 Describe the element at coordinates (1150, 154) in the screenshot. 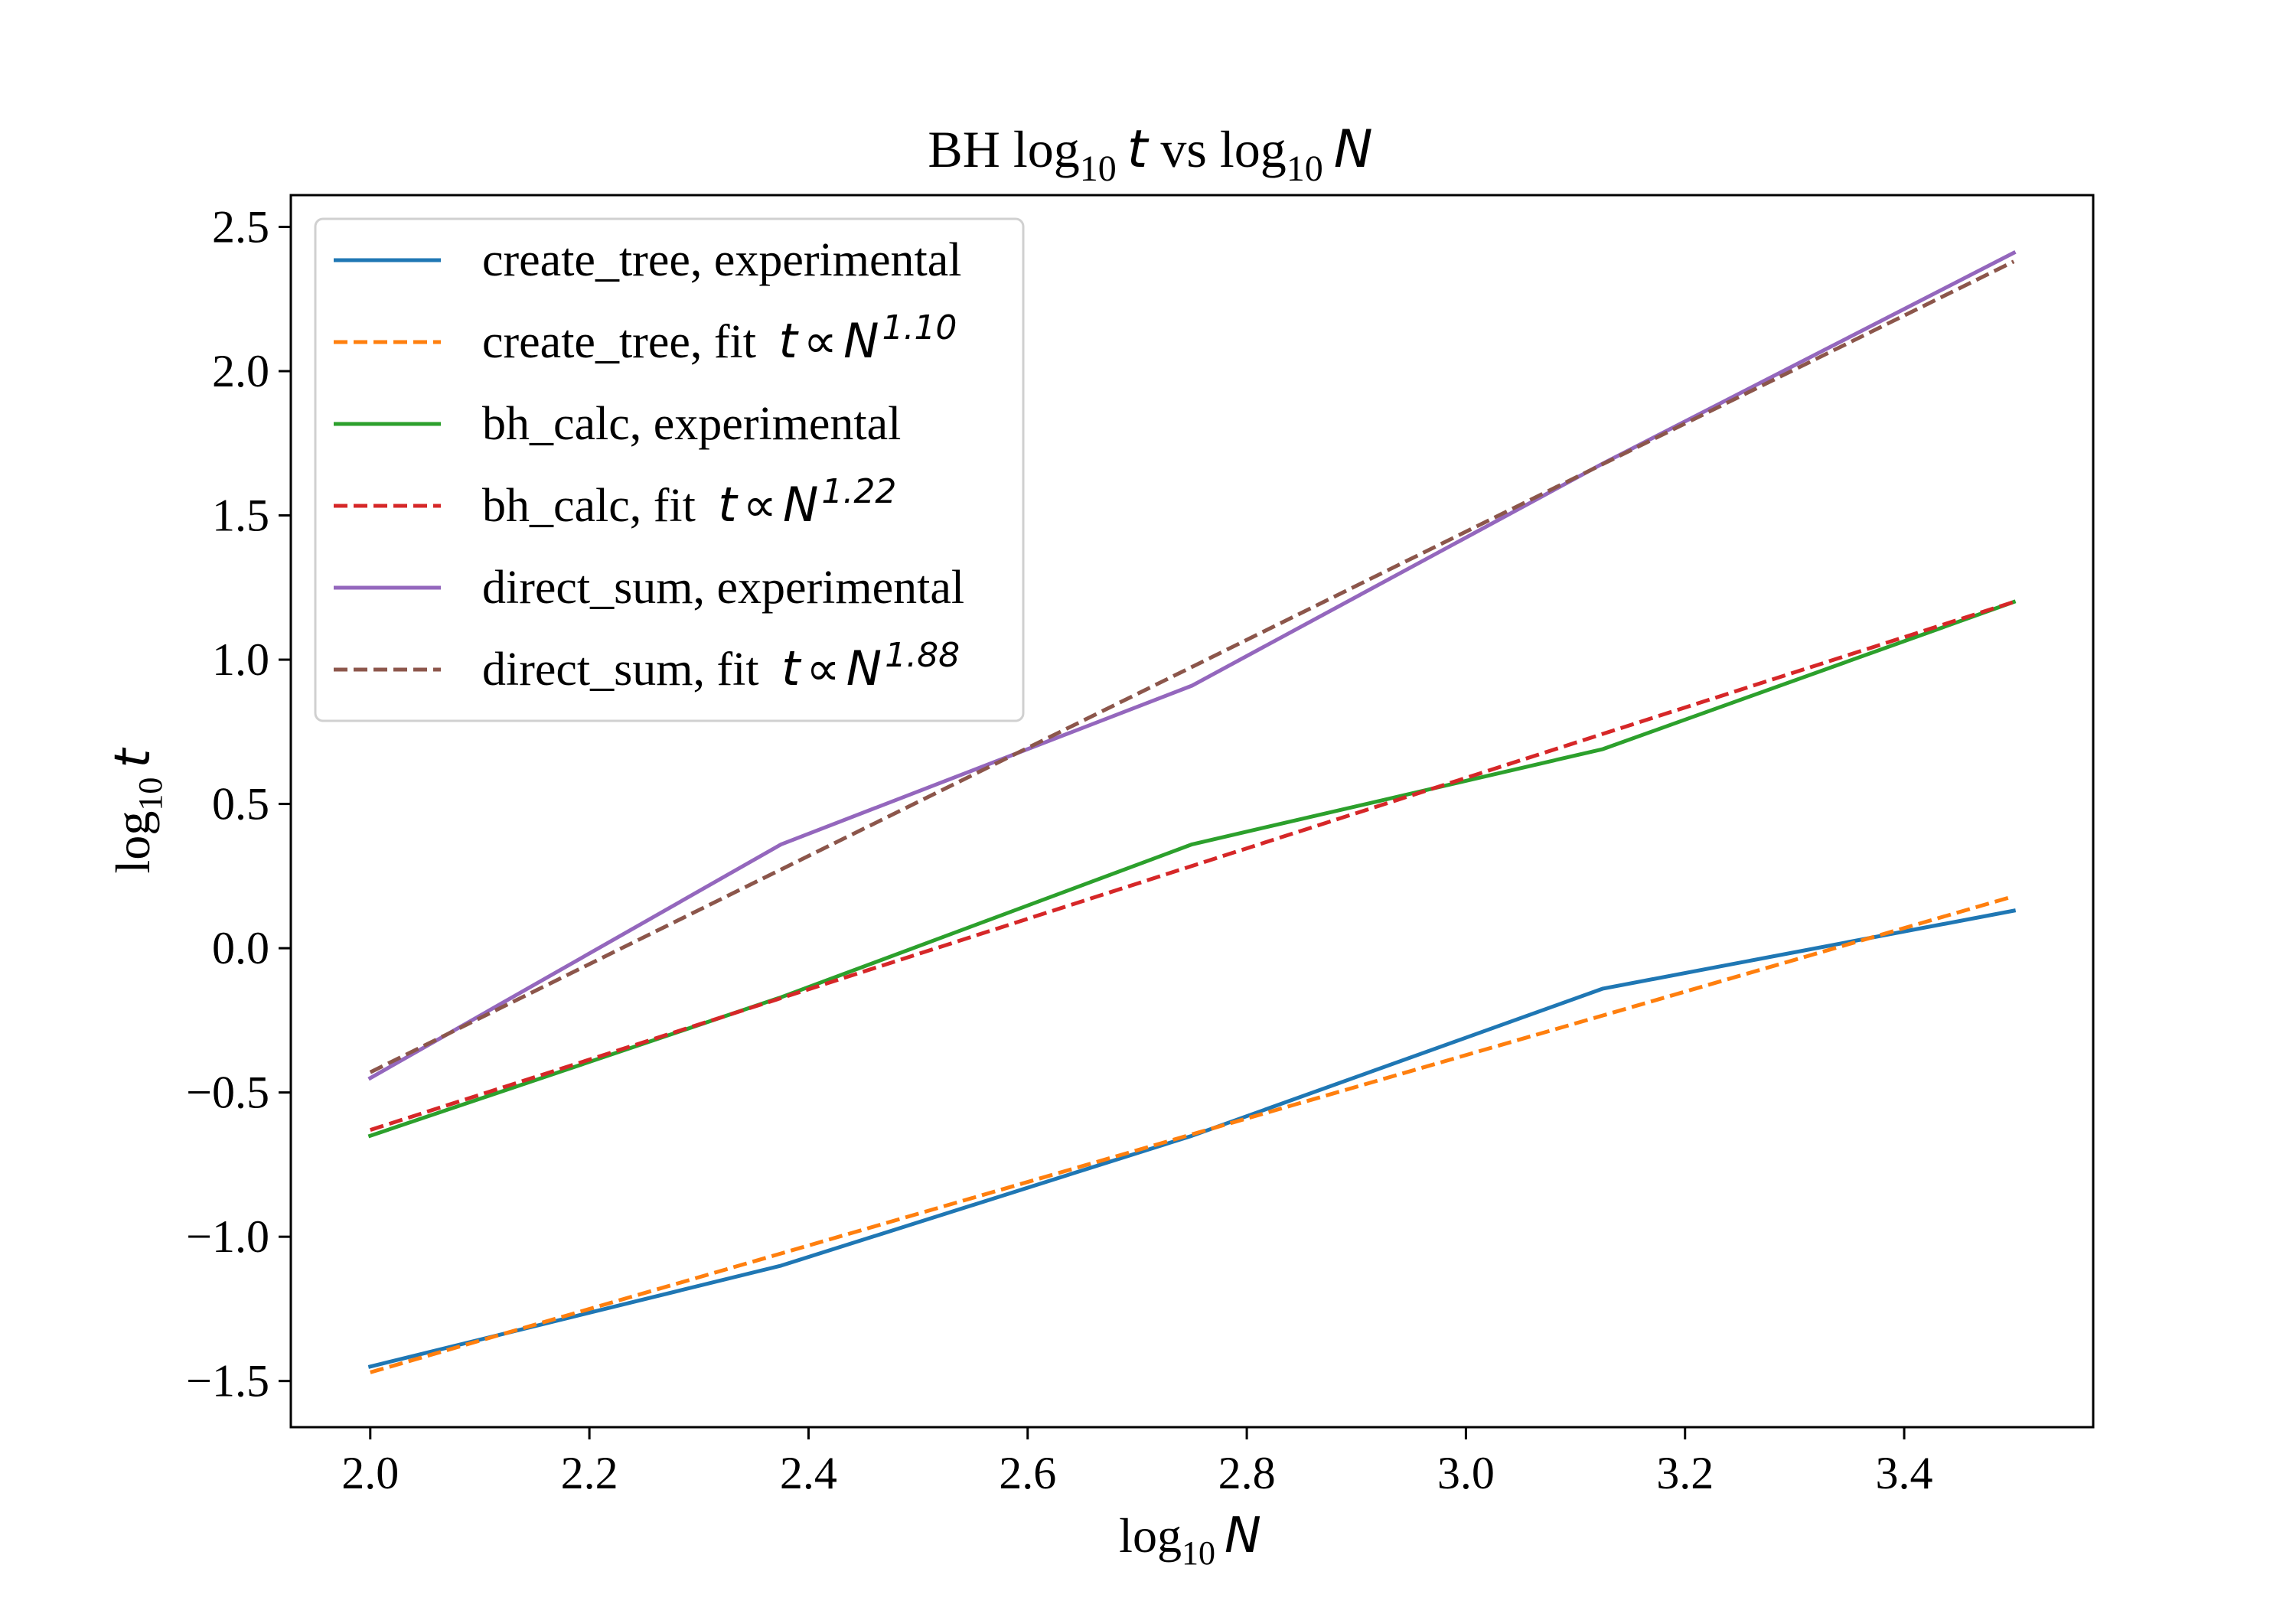

I see `chart-title: BH log10 t vs log10 N` at that location.